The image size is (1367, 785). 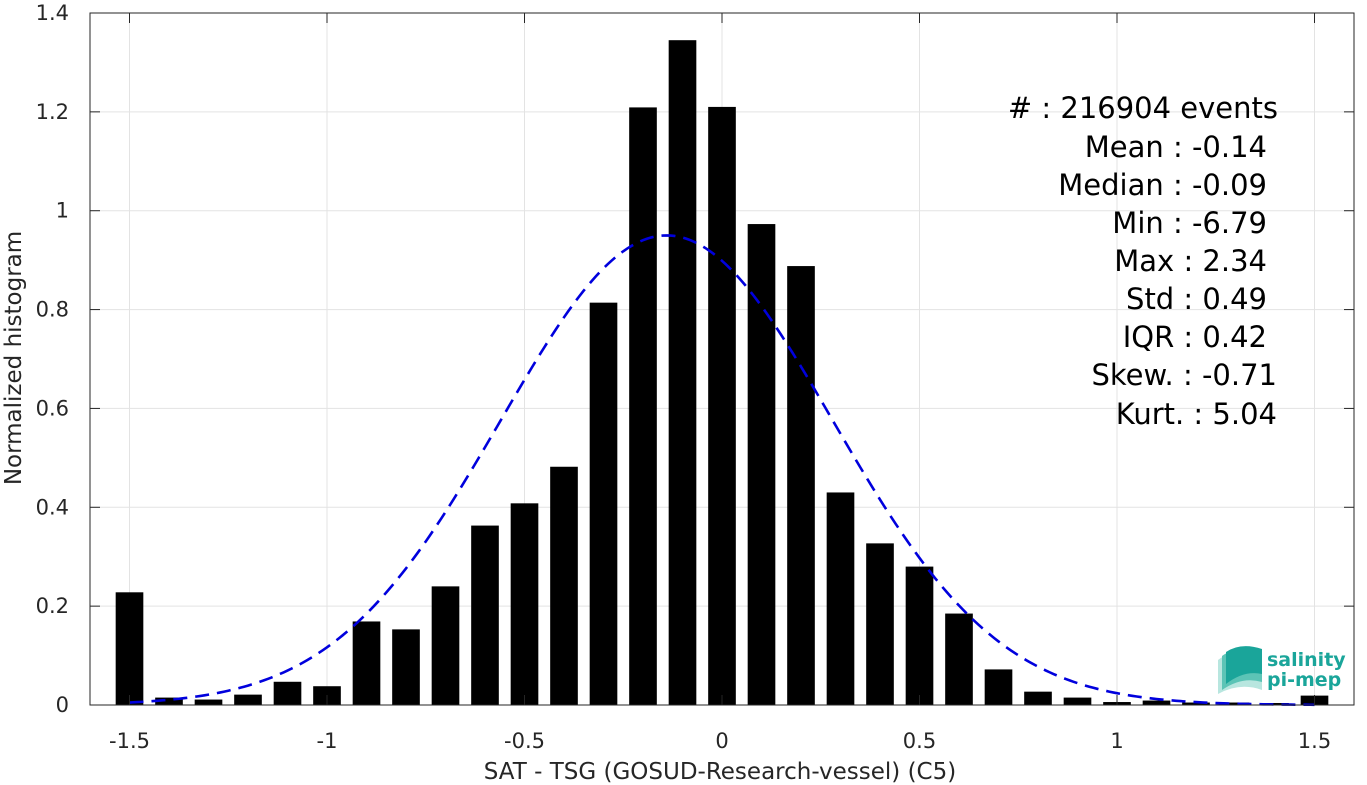 I want to click on y-tick-label: 1.4, so click(x=52, y=13).